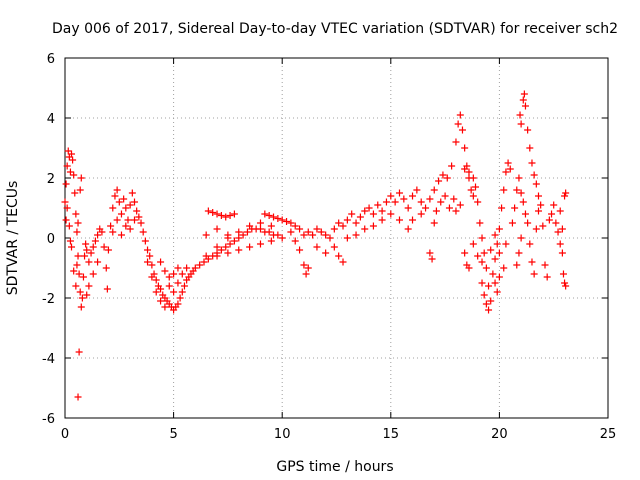  What do you see at coordinates (48, 299) in the screenshot?
I see `y-tick-label: -2` at bounding box center [48, 299].